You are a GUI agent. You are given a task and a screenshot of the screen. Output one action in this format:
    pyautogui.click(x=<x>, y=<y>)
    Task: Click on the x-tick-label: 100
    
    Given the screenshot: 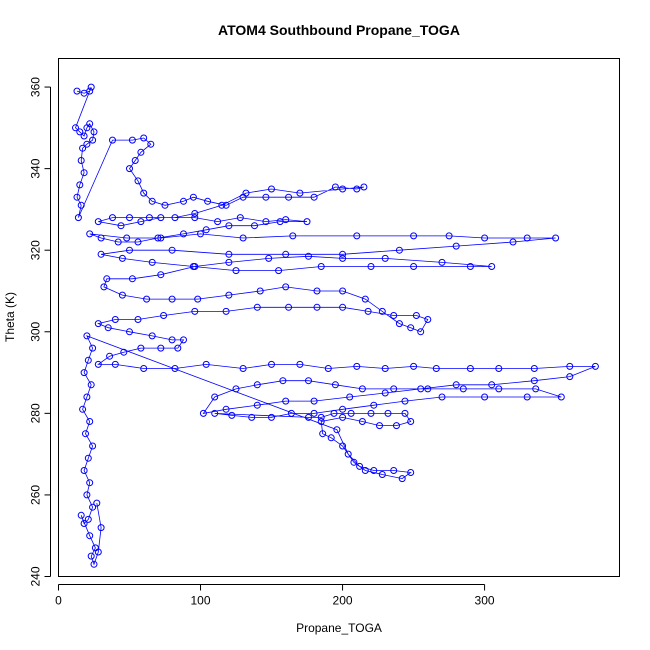 What is the action you would take?
    pyautogui.click(x=201, y=601)
    